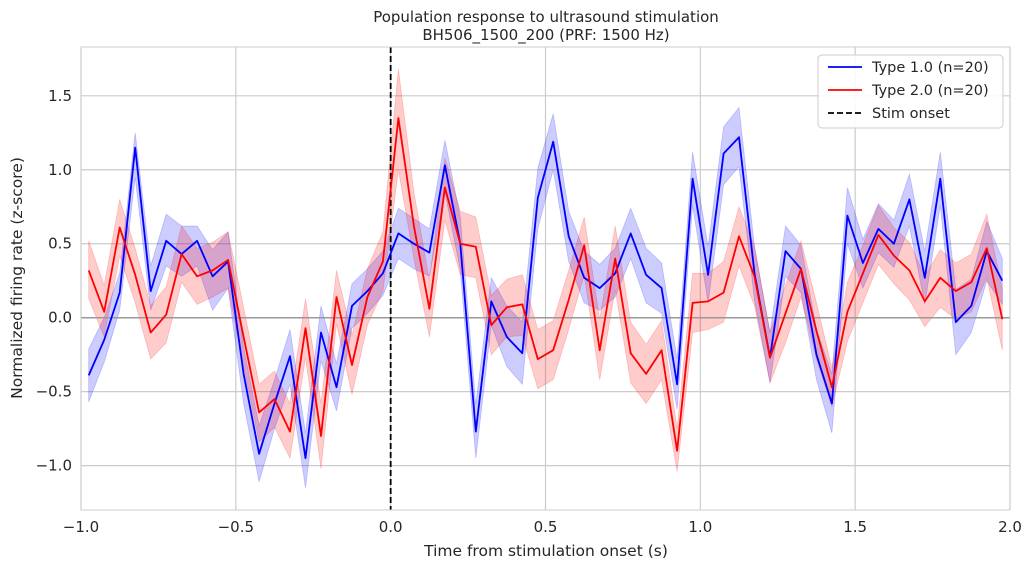  What do you see at coordinates (60, 244) in the screenshot?
I see `y-tick-label: 0.5` at bounding box center [60, 244].